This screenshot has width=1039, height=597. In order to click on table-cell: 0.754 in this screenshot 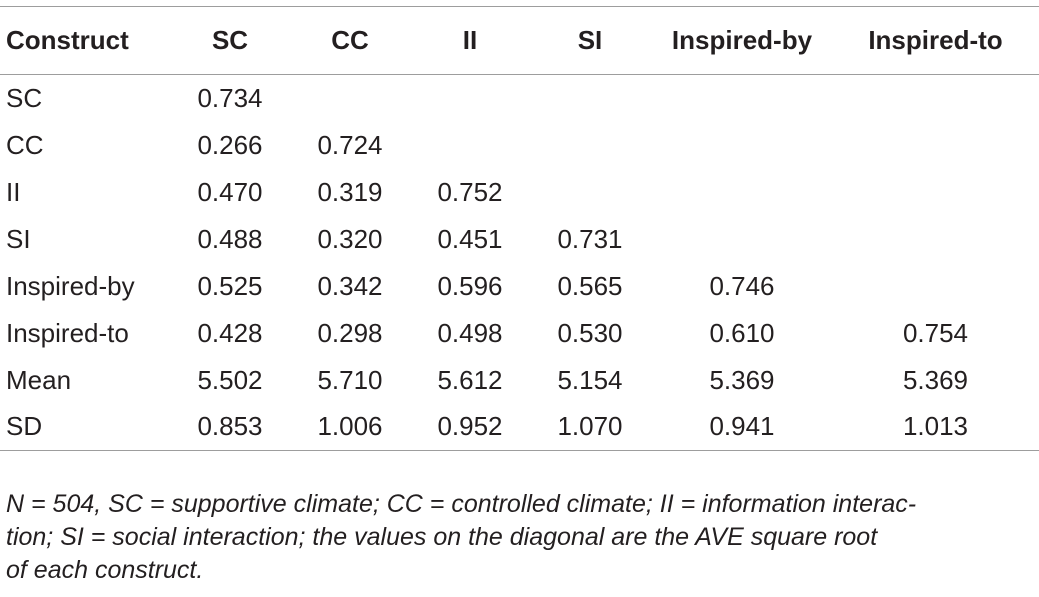, I will do `click(935, 332)`.